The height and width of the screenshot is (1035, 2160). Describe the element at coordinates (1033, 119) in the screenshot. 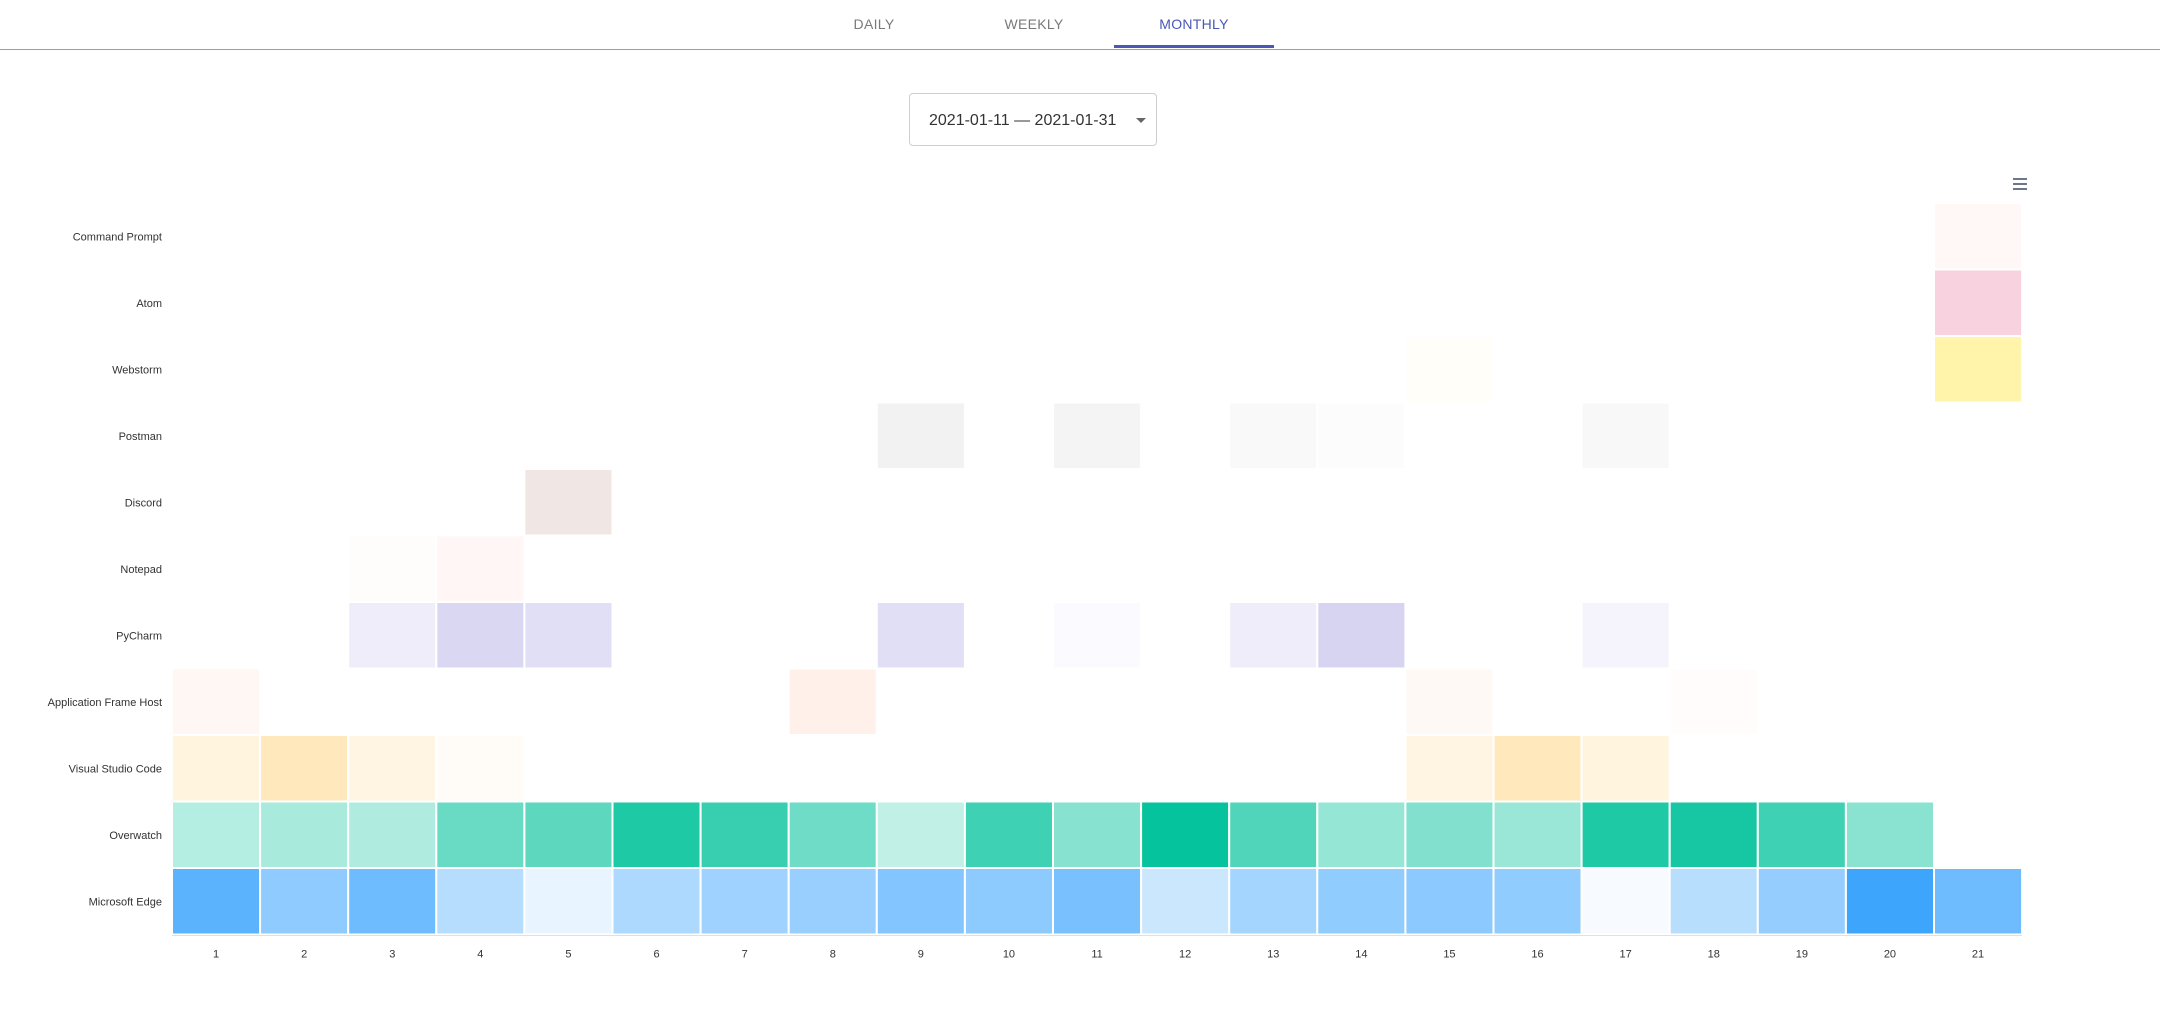

I see `date-range-select: 2021-01-11 — 2021-01-31` at that location.